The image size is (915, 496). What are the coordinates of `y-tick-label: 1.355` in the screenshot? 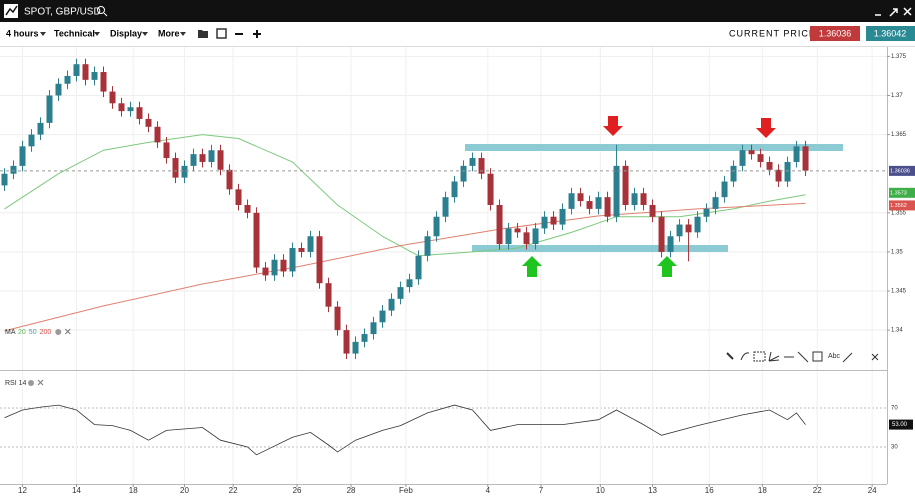 It's located at (899, 213).